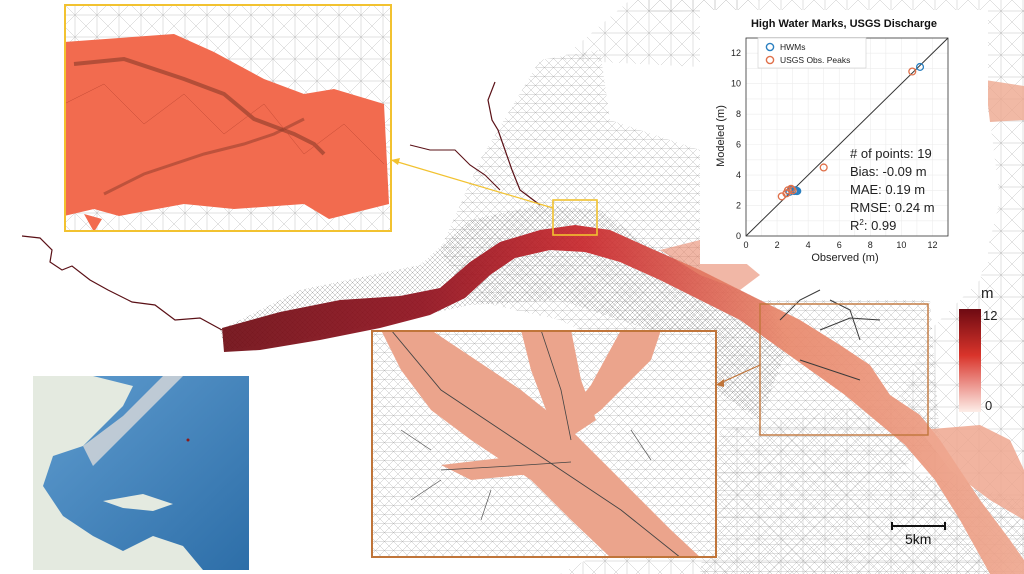  What do you see at coordinates (892, 207) in the screenshot?
I see `stat-rmse: RMSE: 0.24 m` at bounding box center [892, 207].